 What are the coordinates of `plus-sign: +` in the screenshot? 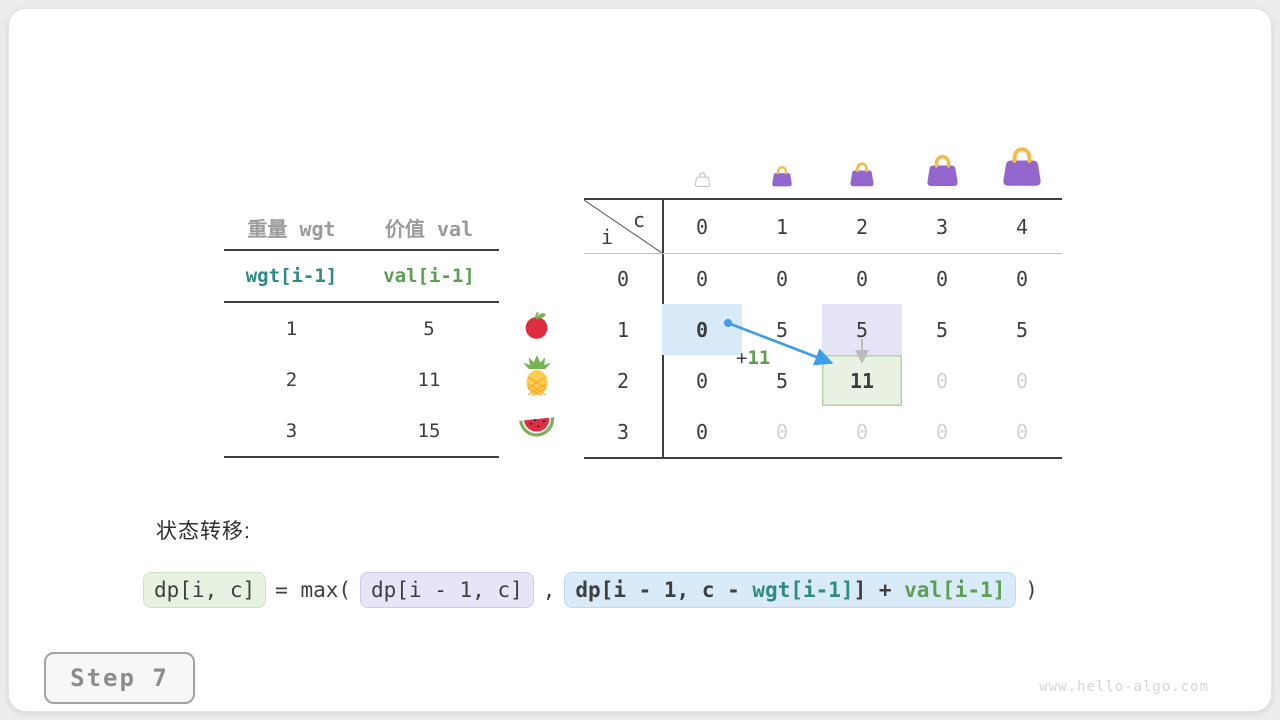 It's located at (742, 358).